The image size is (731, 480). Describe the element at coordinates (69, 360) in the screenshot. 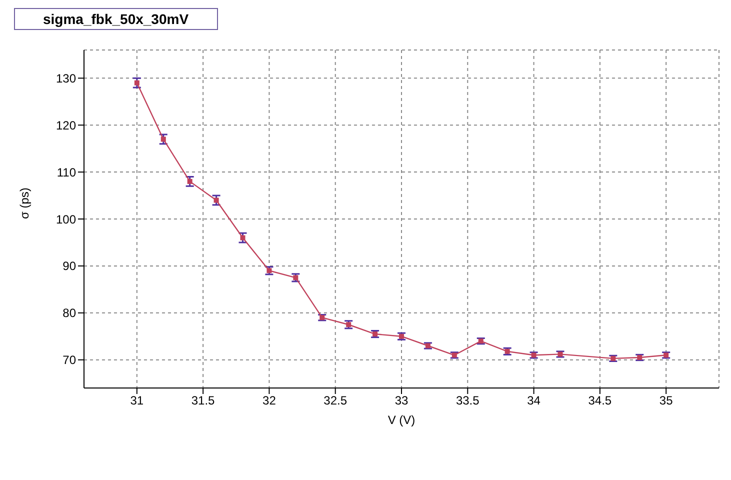

I see `y-tick-label: 70` at that location.